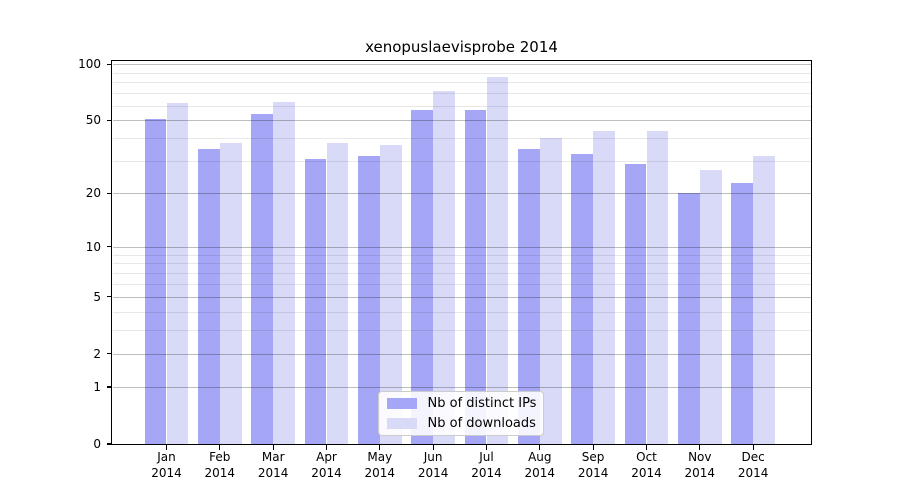  What do you see at coordinates (155, 281) in the screenshot?
I see `bar-ips-jan-2014` at bounding box center [155, 281].